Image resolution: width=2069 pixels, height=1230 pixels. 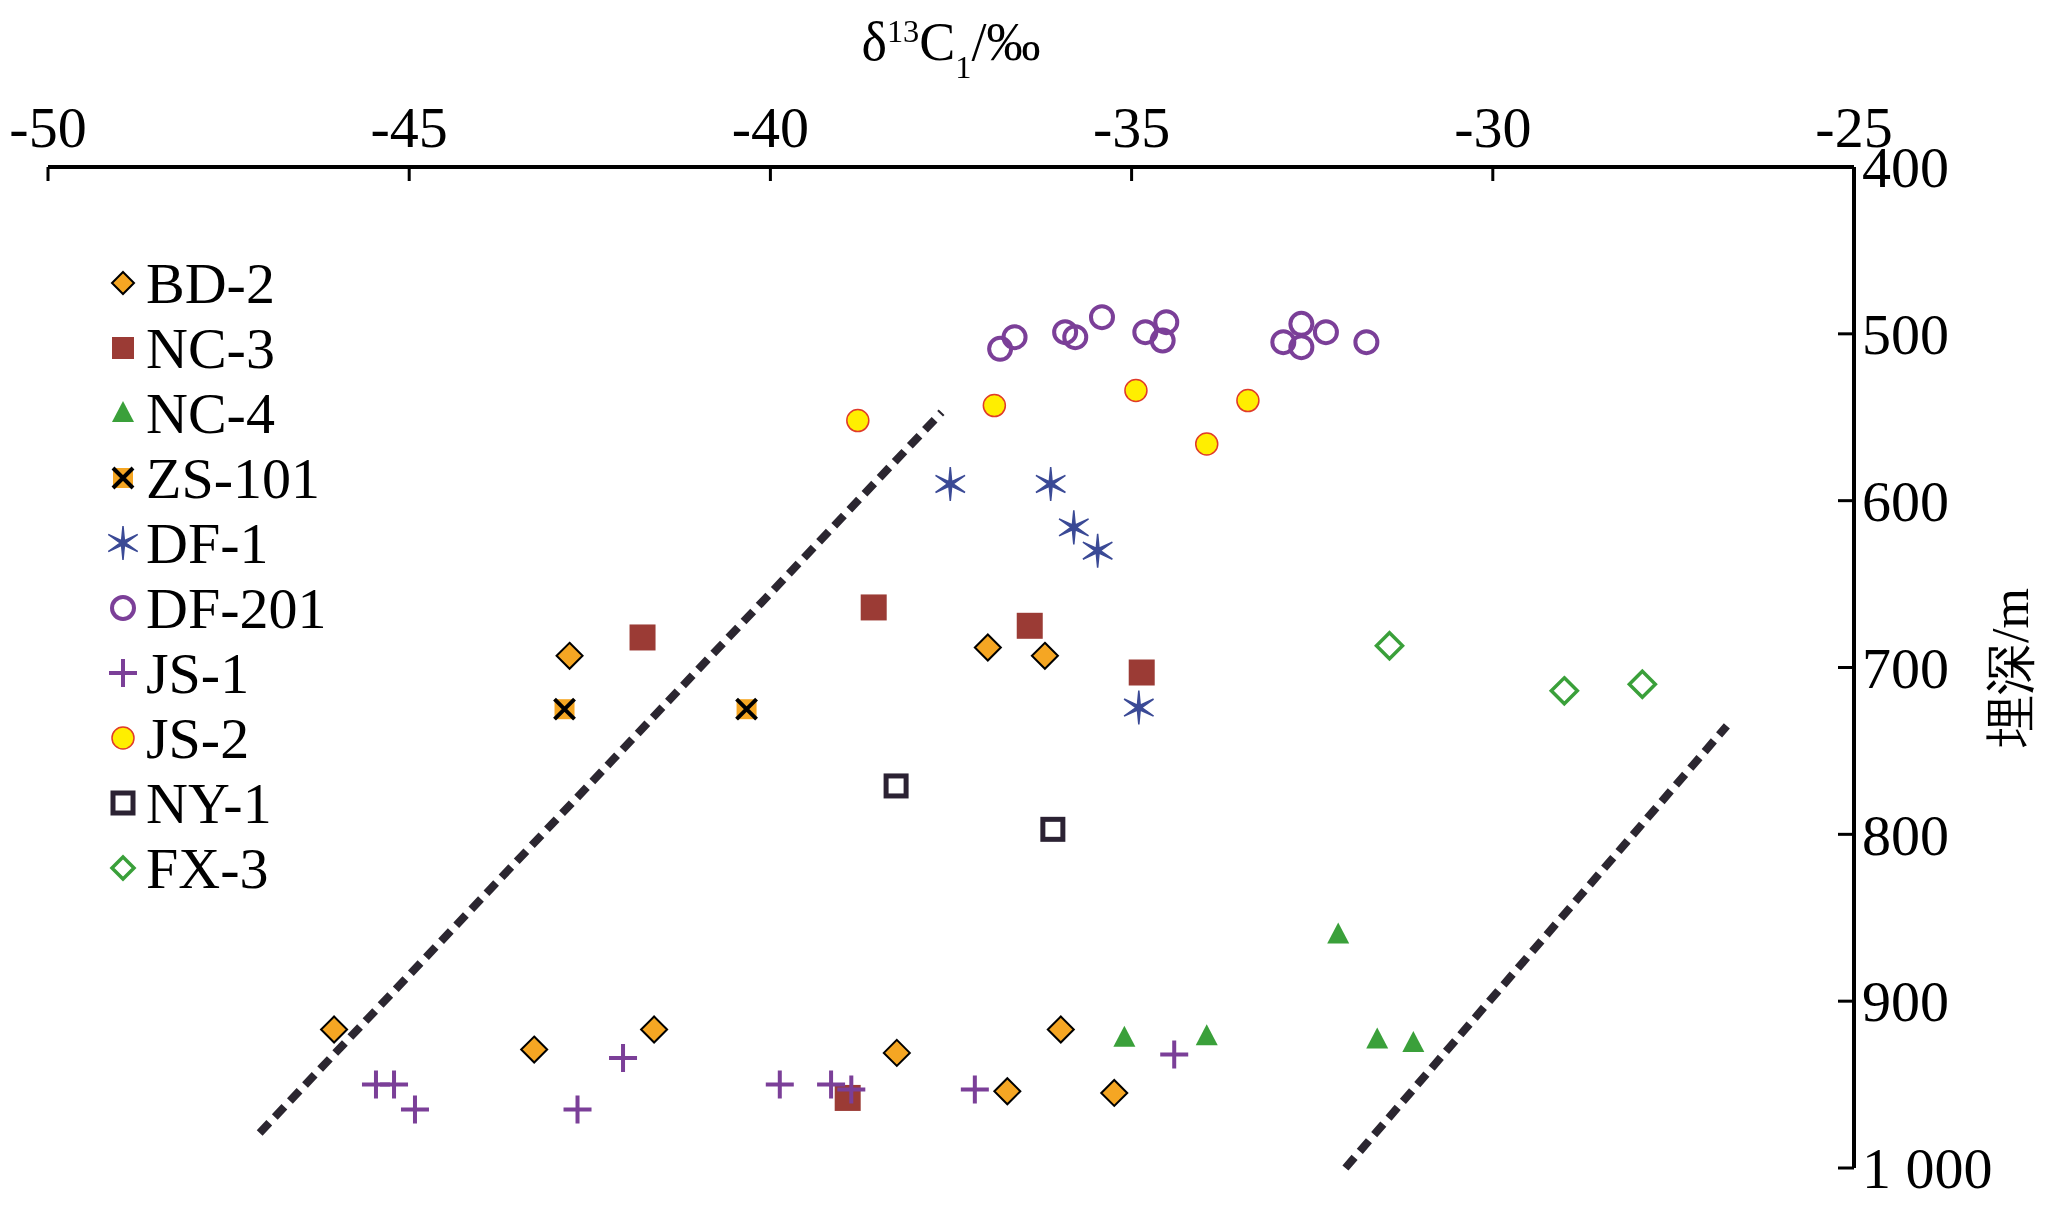 I want to click on y-axis-title: 埋深/m, so click(x=2010, y=668).